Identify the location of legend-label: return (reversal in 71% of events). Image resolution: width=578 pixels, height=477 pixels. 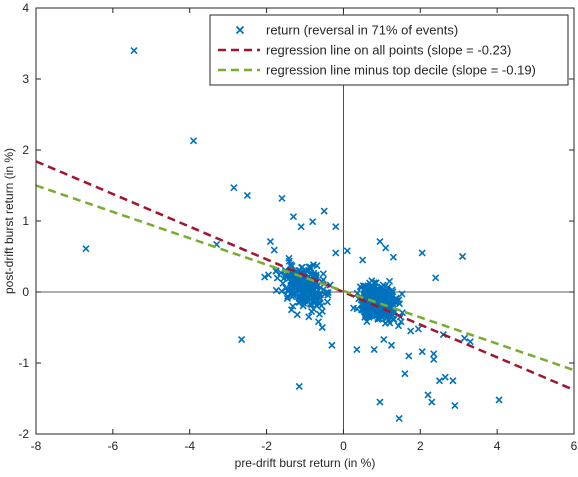
(362, 30).